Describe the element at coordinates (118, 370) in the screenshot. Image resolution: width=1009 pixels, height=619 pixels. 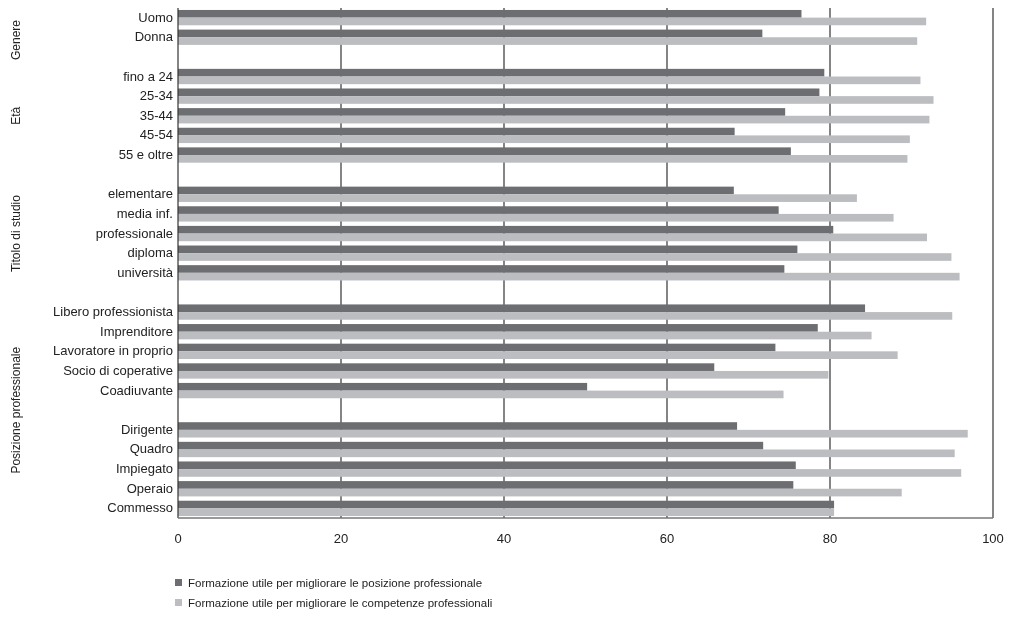
I see `y-tick-label: Socio di coperative` at that location.